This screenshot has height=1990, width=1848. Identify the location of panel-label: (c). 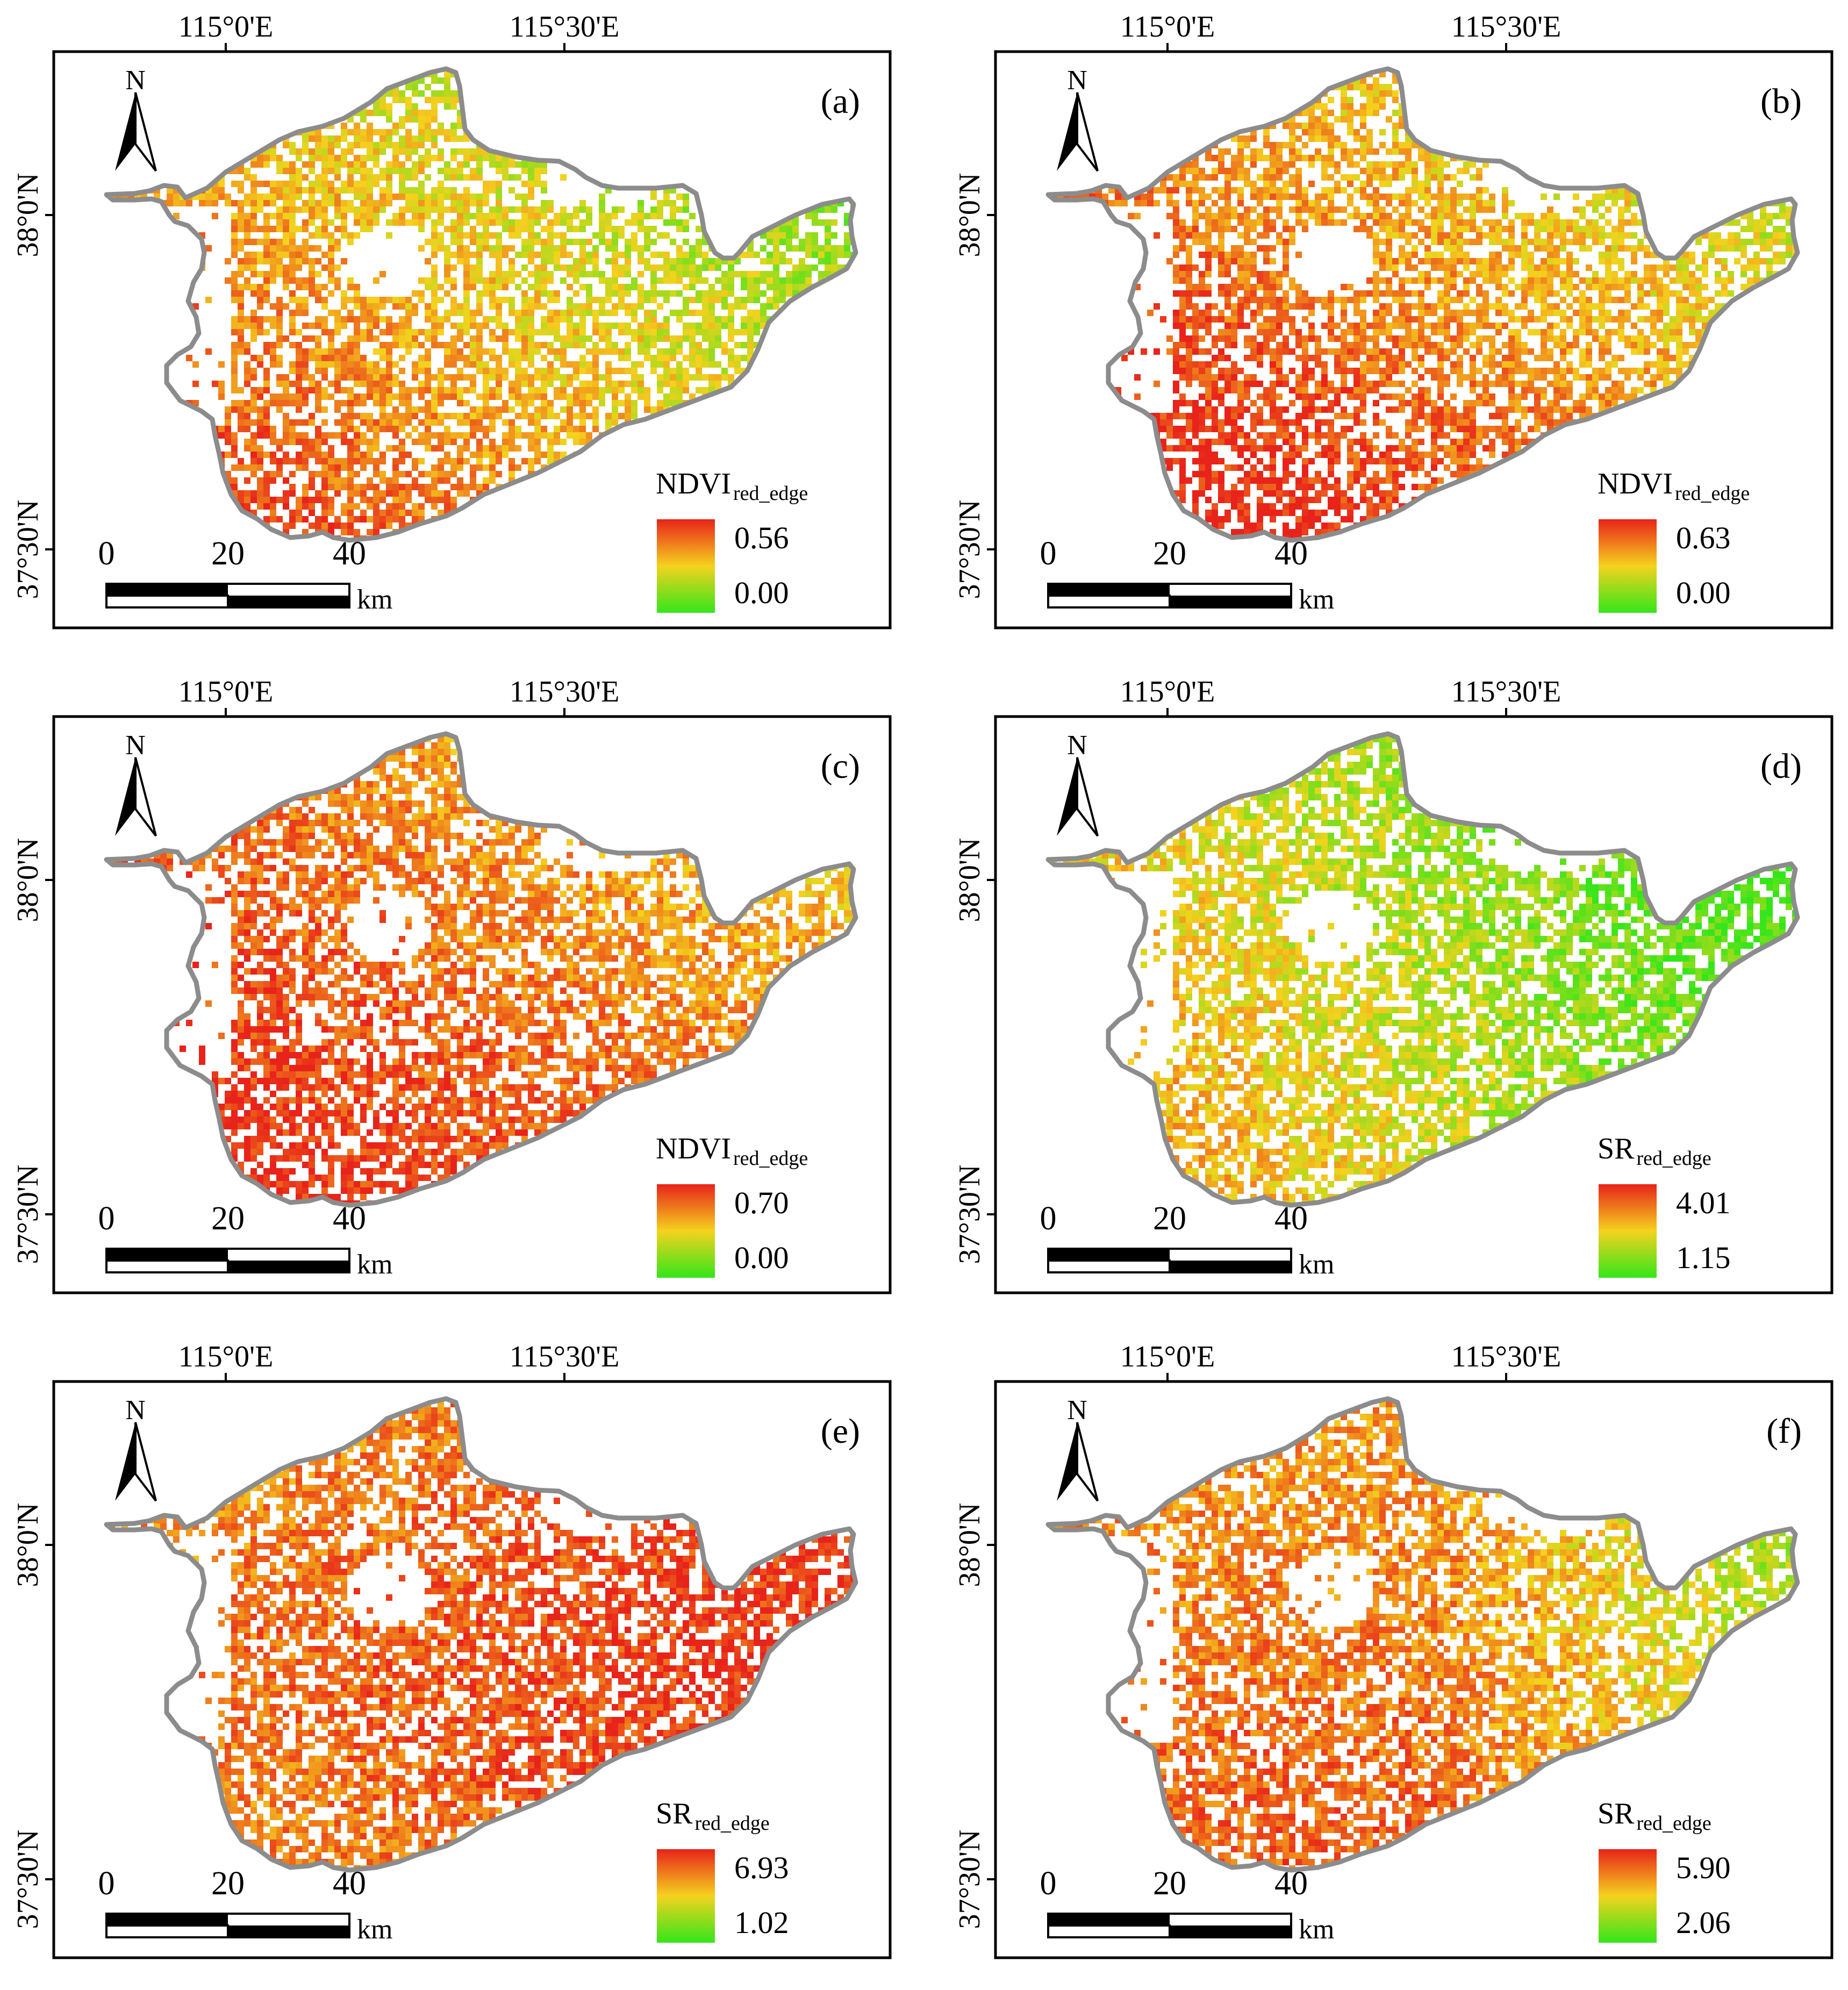
(840, 766).